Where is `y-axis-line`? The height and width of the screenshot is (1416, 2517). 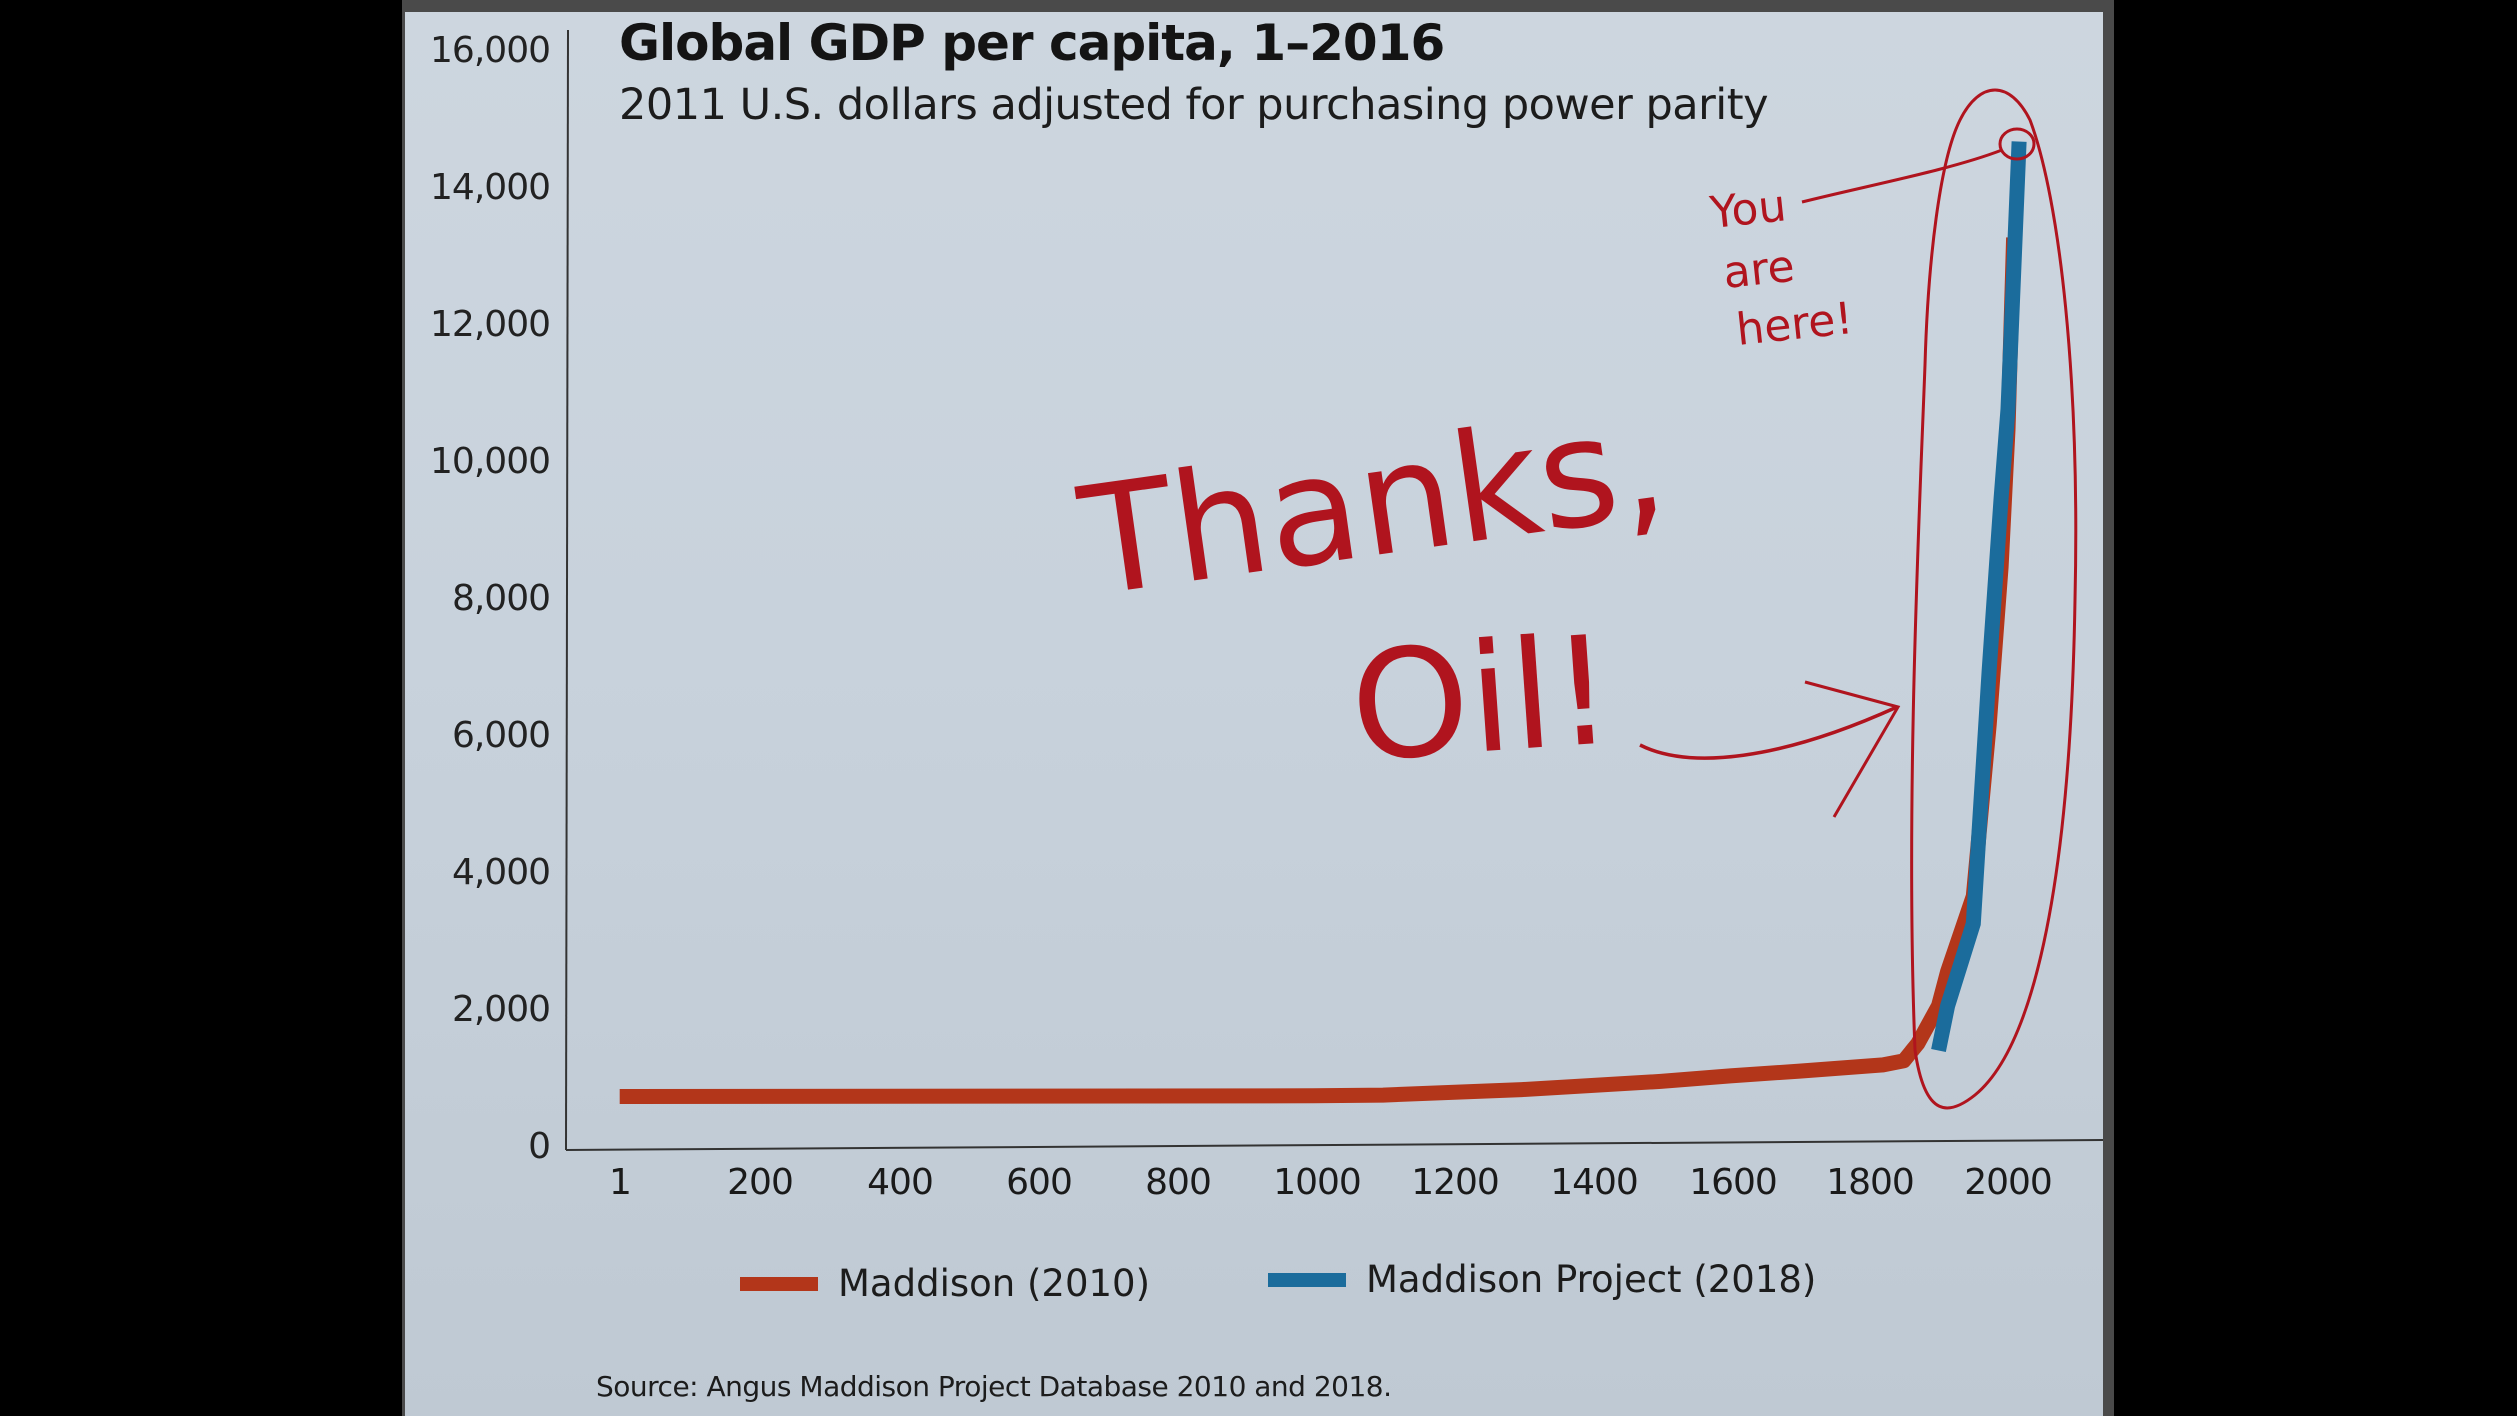 y-axis-line is located at coordinates (567, 590).